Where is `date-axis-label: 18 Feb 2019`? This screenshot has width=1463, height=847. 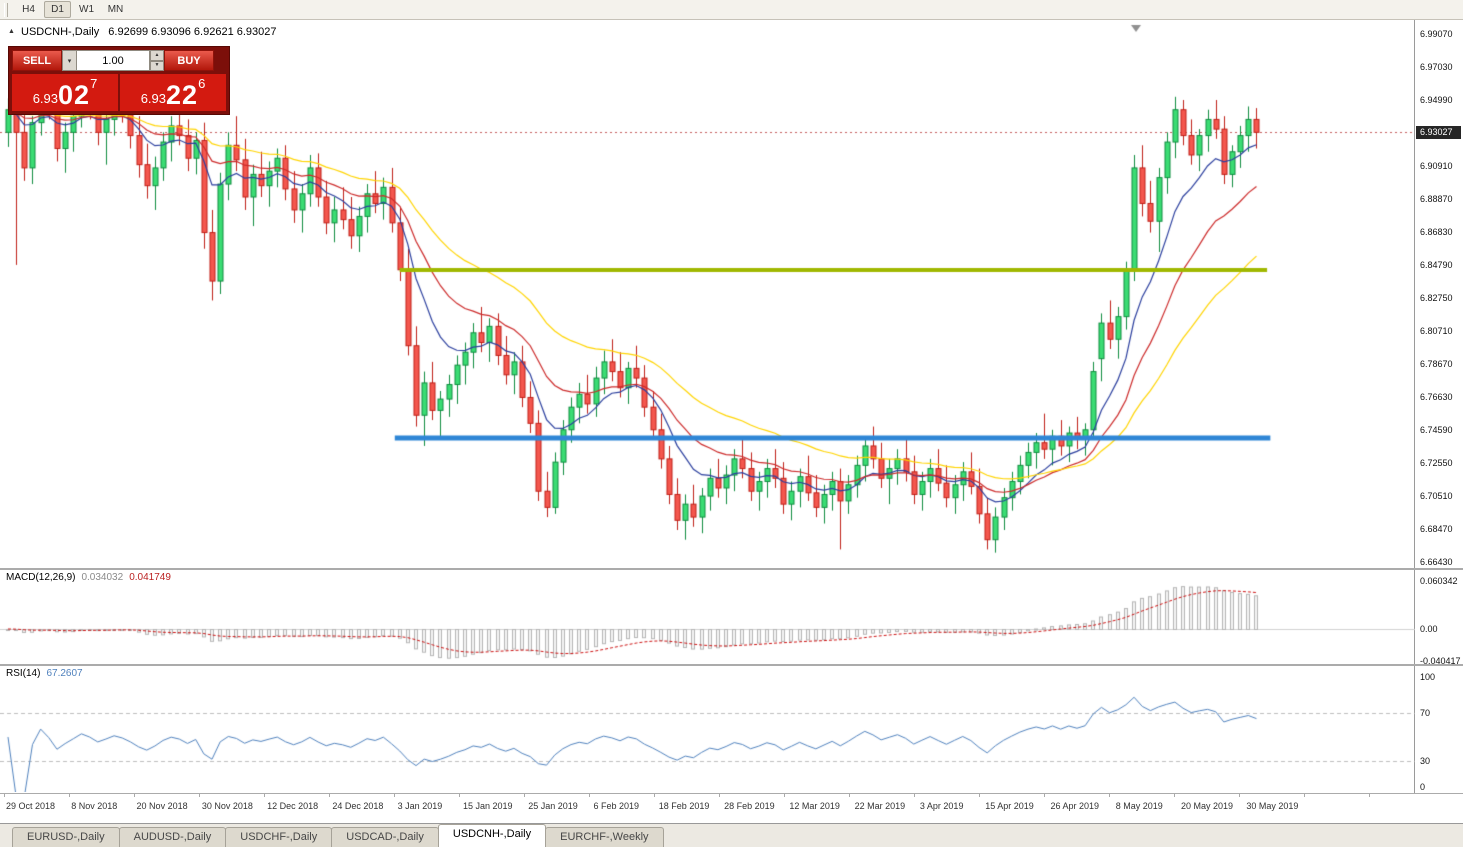
date-axis-label: 18 Feb 2019 is located at coordinates (684, 806).